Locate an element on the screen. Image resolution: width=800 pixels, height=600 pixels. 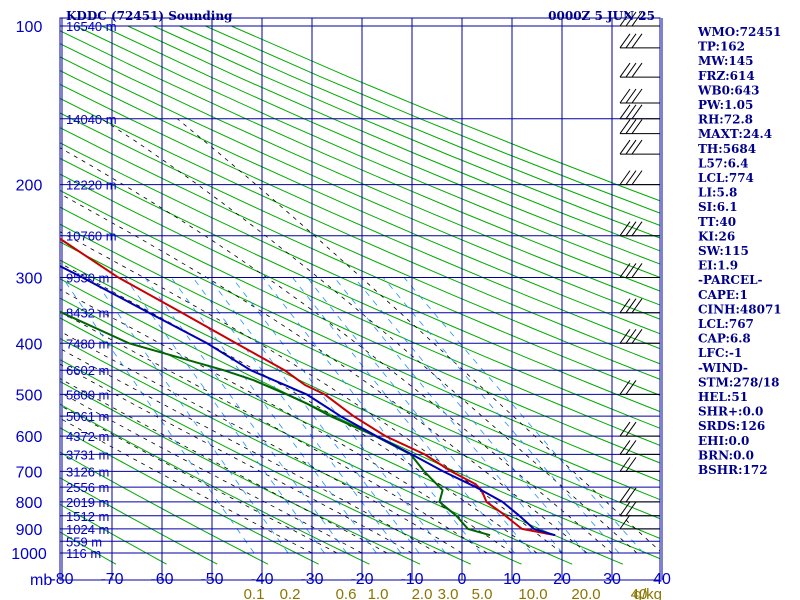
index-value: CAP:6.8 is located at coordinates (724, 339).